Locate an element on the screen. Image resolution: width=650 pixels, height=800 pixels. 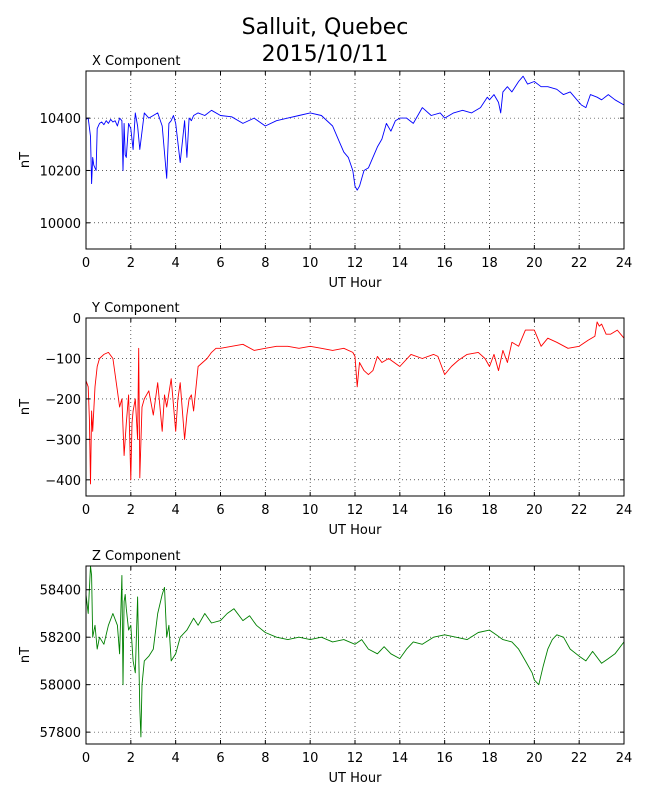
y-tick-label: 10400 is located at coordinates (60, 119).